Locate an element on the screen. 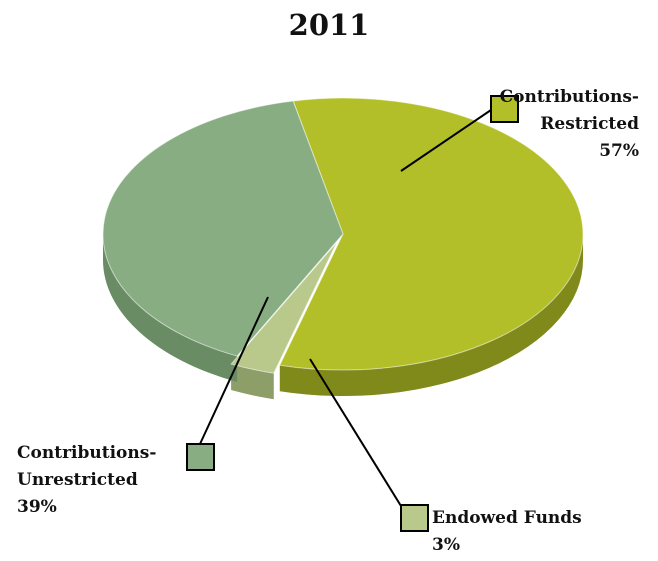 This screenshot has height=561, width=658. label-restricted-line2: Restricted is located at coordinates (589, 124).